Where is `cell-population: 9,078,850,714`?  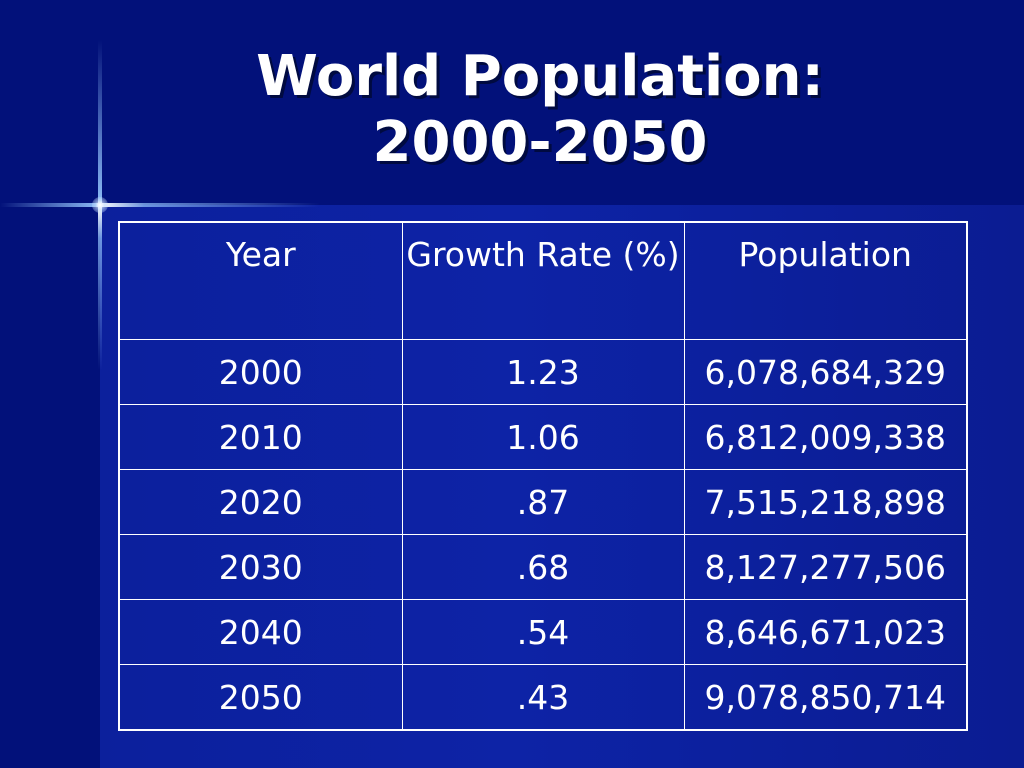 cell-population: 9,078,850,714 is located at coordinates (825, 697).